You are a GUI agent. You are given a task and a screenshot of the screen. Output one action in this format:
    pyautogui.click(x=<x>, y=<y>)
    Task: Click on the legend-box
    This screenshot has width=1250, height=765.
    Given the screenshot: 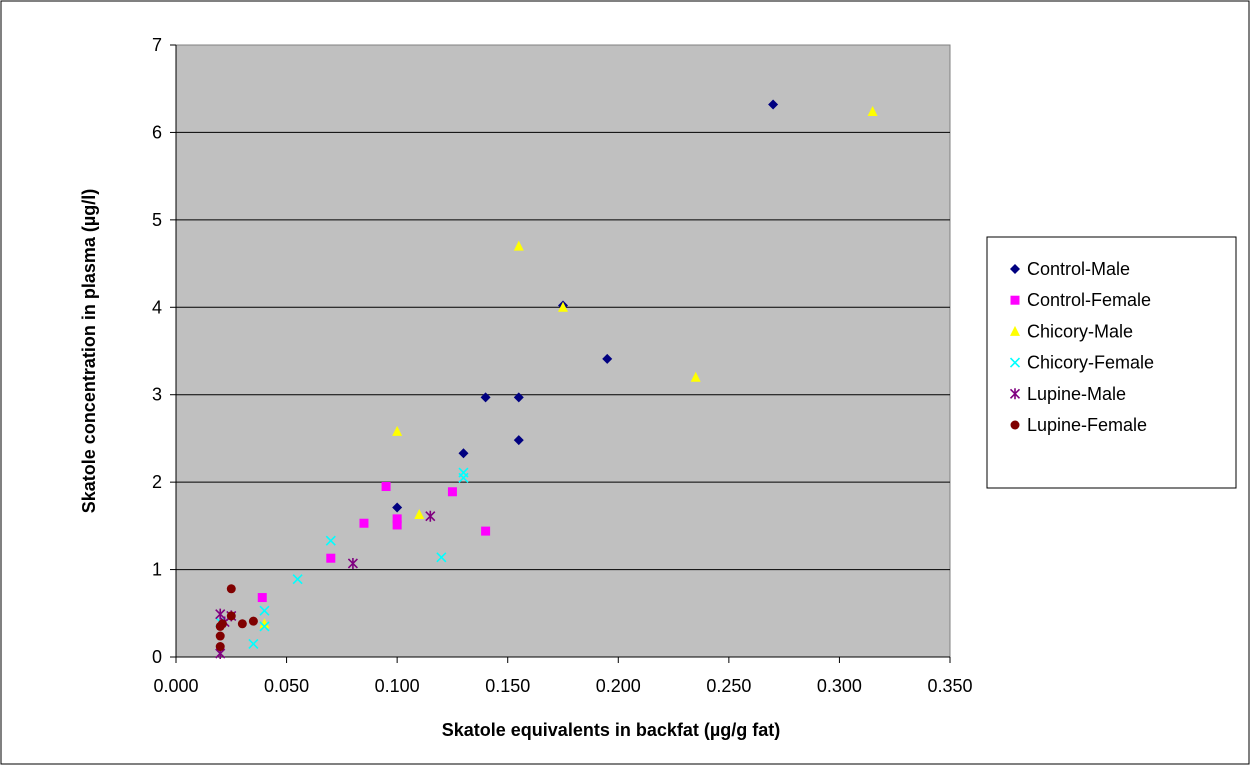 What is the action you would take?
    pyautogui.click(x=1111, y=362)
    